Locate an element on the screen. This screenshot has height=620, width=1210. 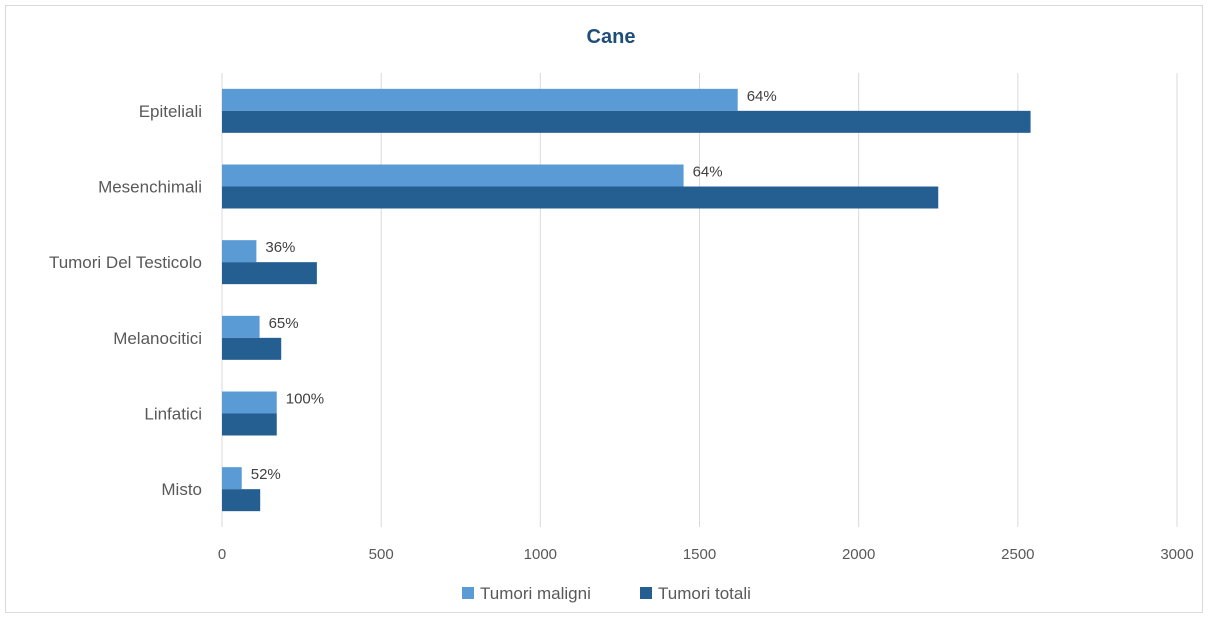
data-label: 52% is located at coordinates (266, 474).